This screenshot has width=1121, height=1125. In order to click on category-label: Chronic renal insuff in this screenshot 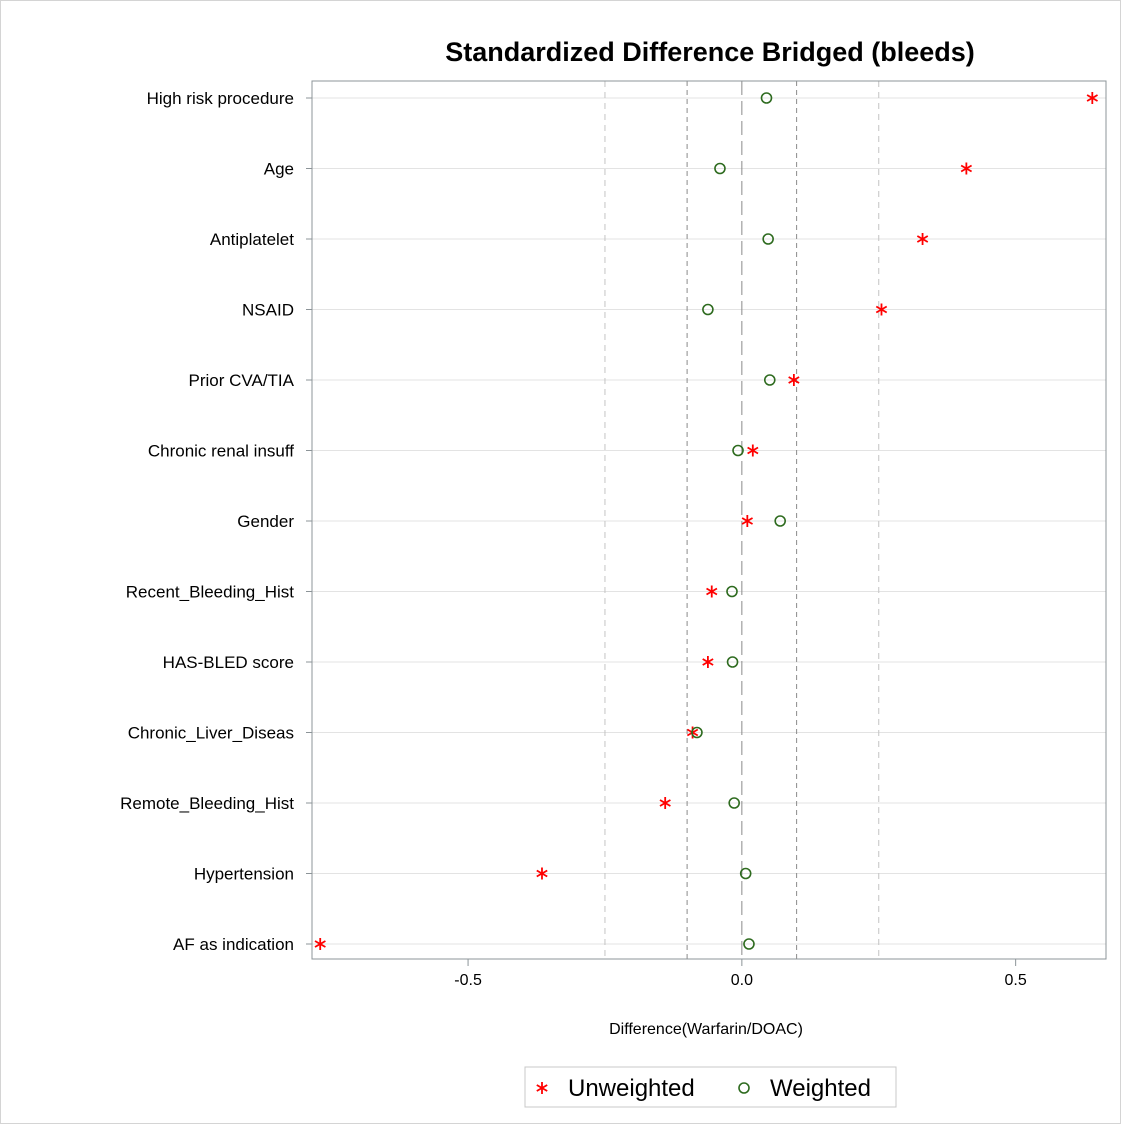, I will do `click(221, 451)`.